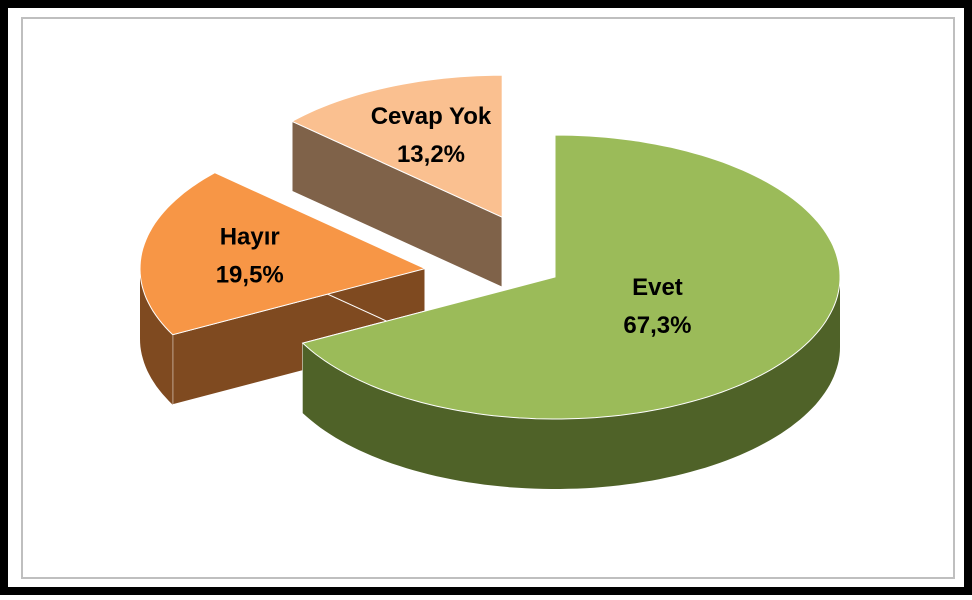 The height and width of the screenshot is (600, 972). What do you see at coordinates (657, 287) in the screenshot?
I see `slice-label: Evet` at bounding box center [657, 287].